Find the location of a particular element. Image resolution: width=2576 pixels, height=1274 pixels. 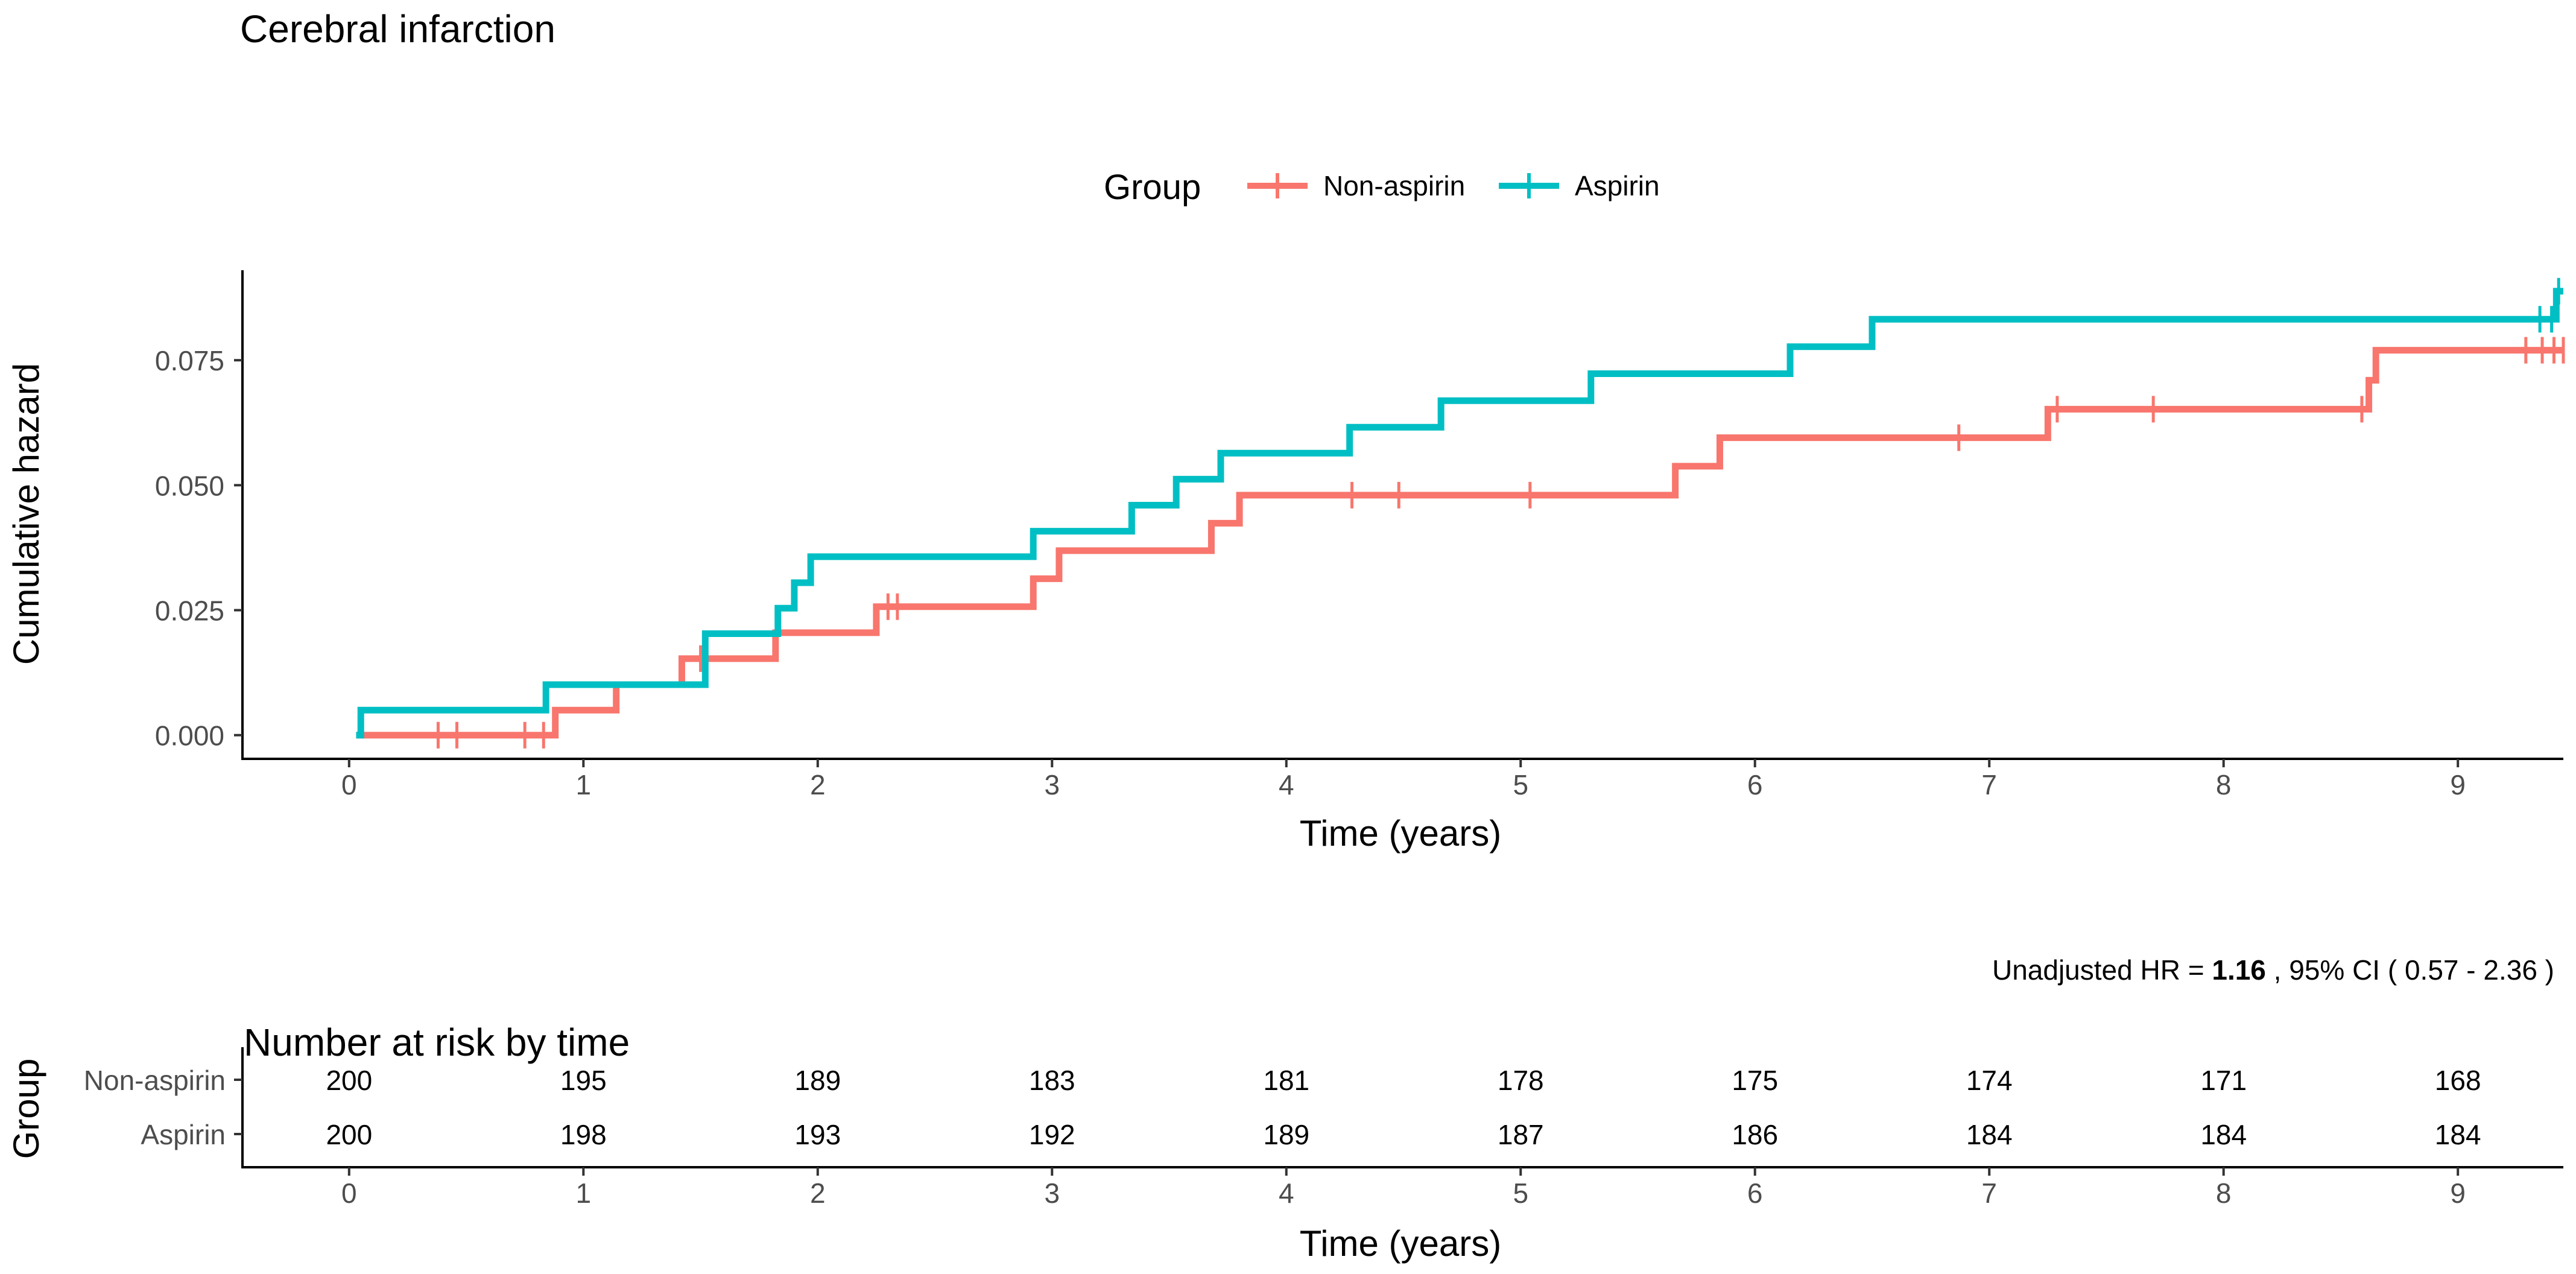

x-tick-label: 3 is located at coordinates (1052, 784).